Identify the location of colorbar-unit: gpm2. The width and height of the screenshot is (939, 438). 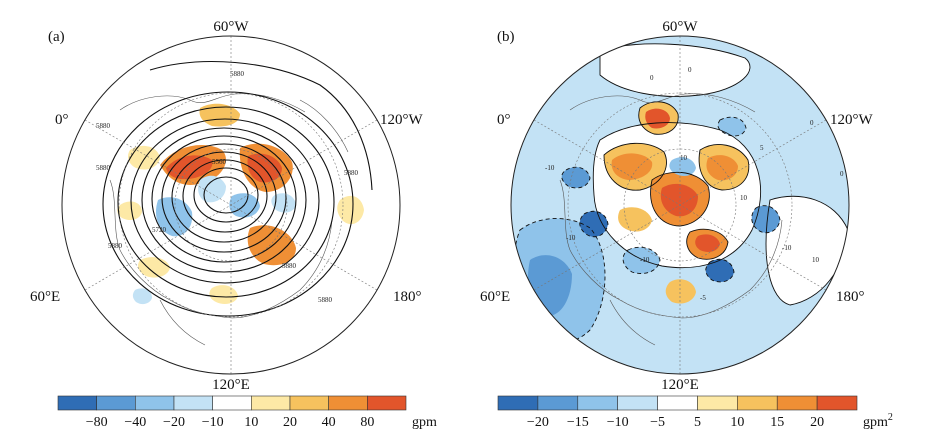
(878, 421).